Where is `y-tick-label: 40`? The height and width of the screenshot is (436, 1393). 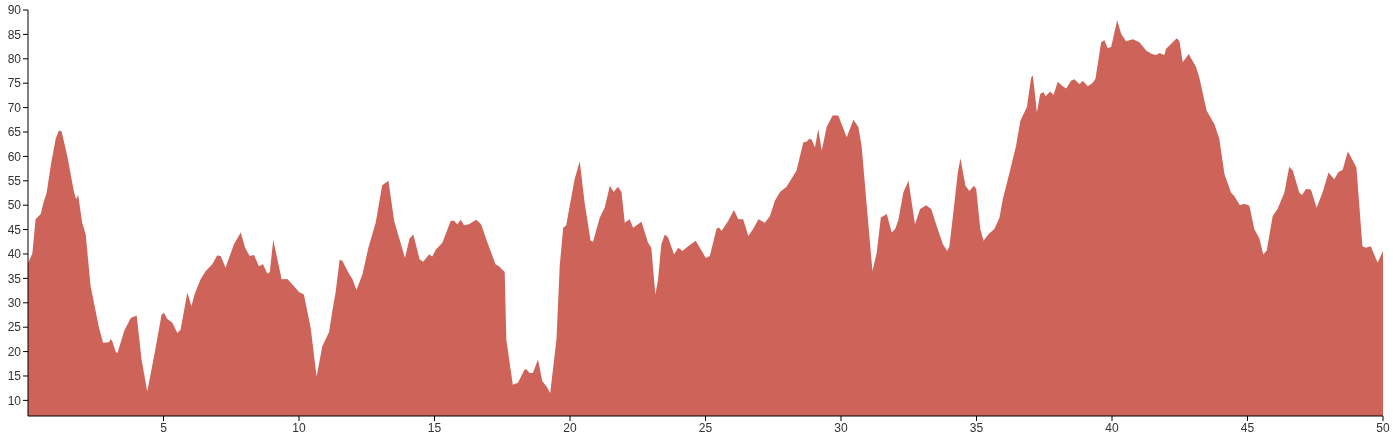 y-tick-label: 40 is located at coordinates (14, 254).